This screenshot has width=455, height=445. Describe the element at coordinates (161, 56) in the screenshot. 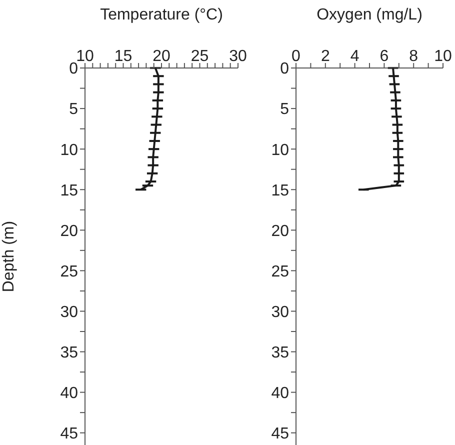

I see `x-tick-label: 20` at that location.